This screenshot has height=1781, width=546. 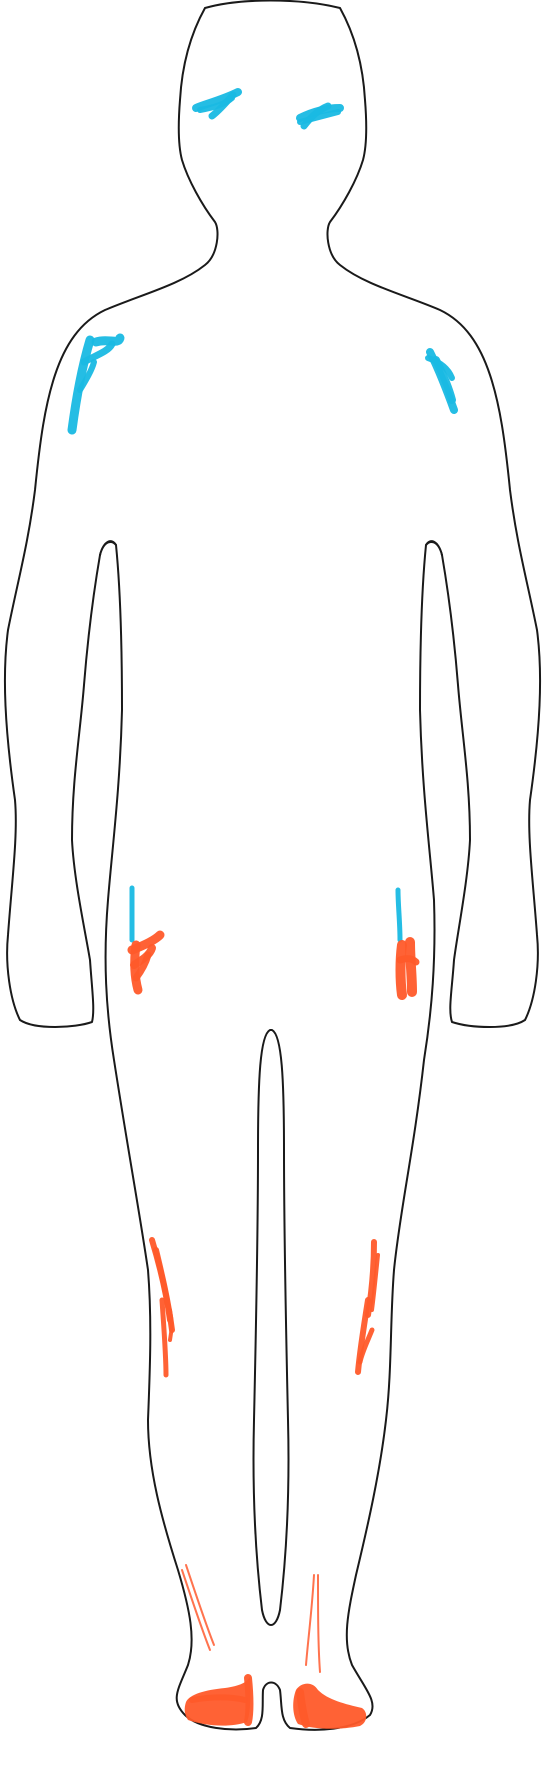 What do you see at coordinates (320, 116) in the screenshot?
I see `right-eye-mark` at bounding box center [320, 116].